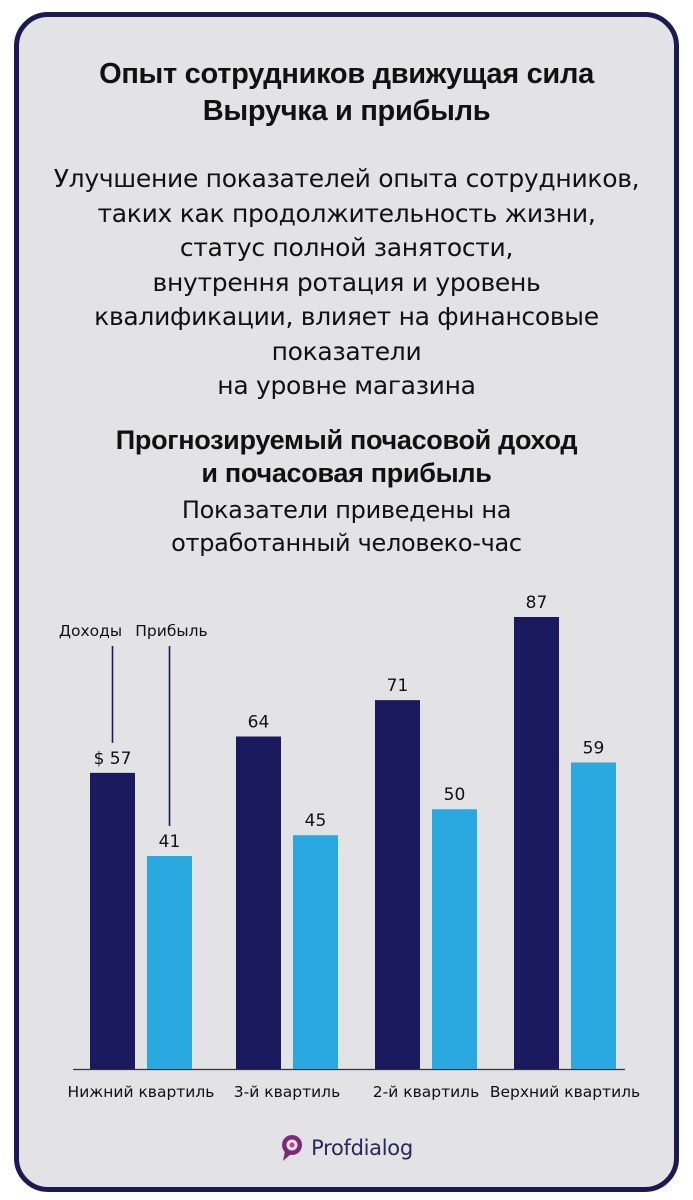  Describe the element at coordinates (292, 1148) in the screenshot. I see `profdialog-logo-icon` at that location.